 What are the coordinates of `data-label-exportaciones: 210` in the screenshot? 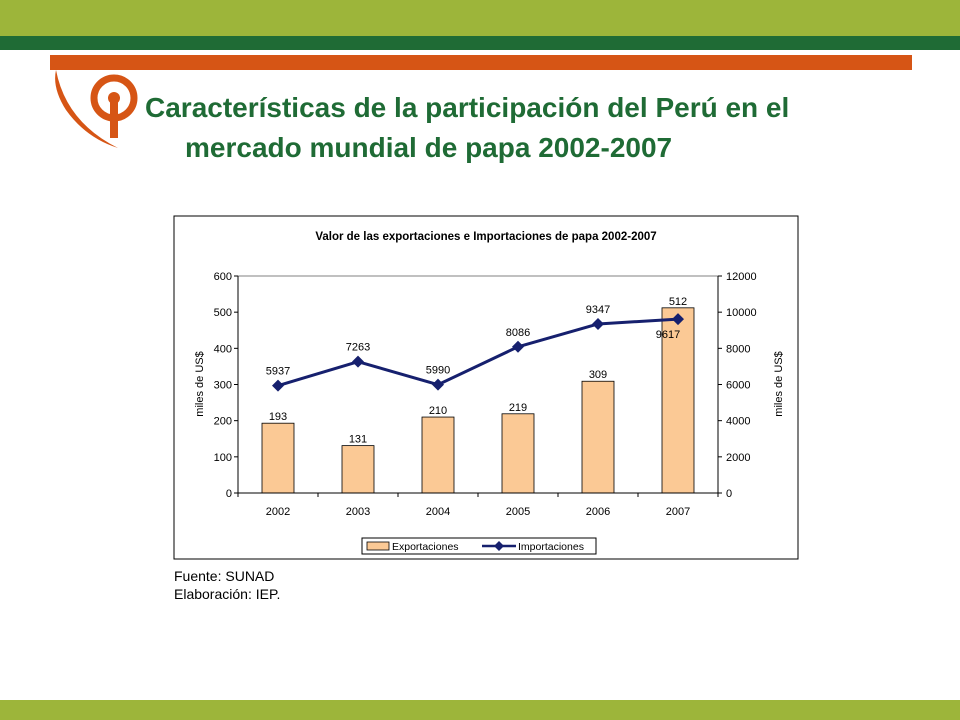 It's located at (438, 411).